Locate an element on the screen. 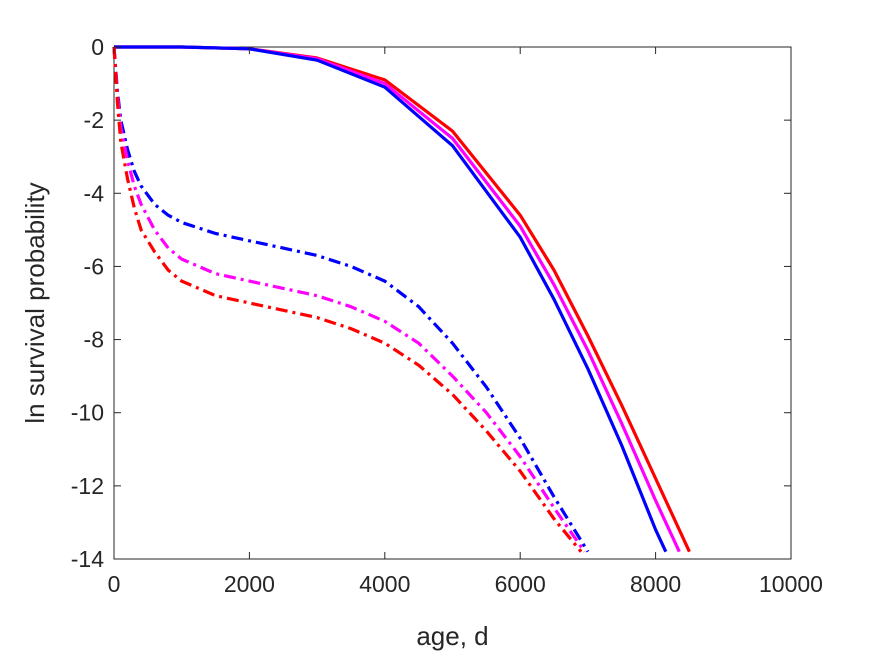 The width and height of the screenshot is (875, 656). y-tick-label: -6 is located at coordinates (94, 266).